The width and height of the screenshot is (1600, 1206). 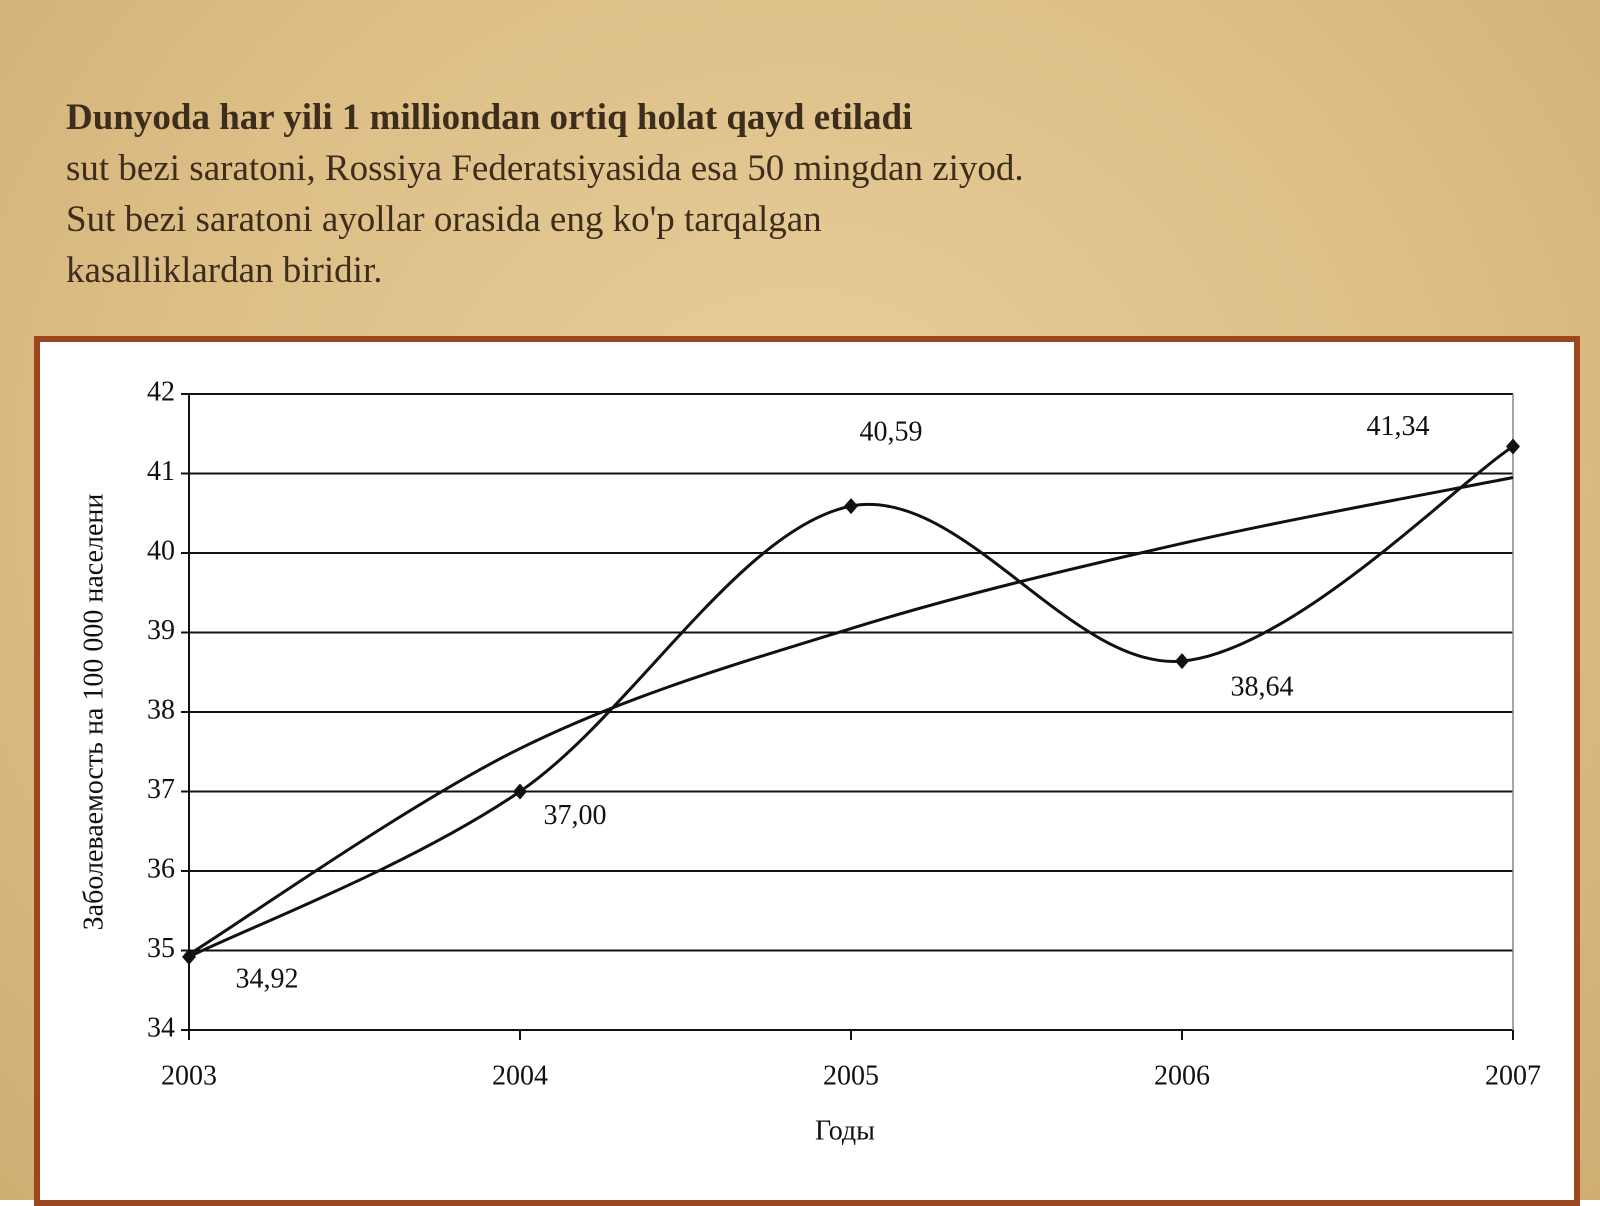 What do you see at coordinates (1398, 426) in the screenshot?
I see `data-label: 41,34` at bounding box center [1398, 426].